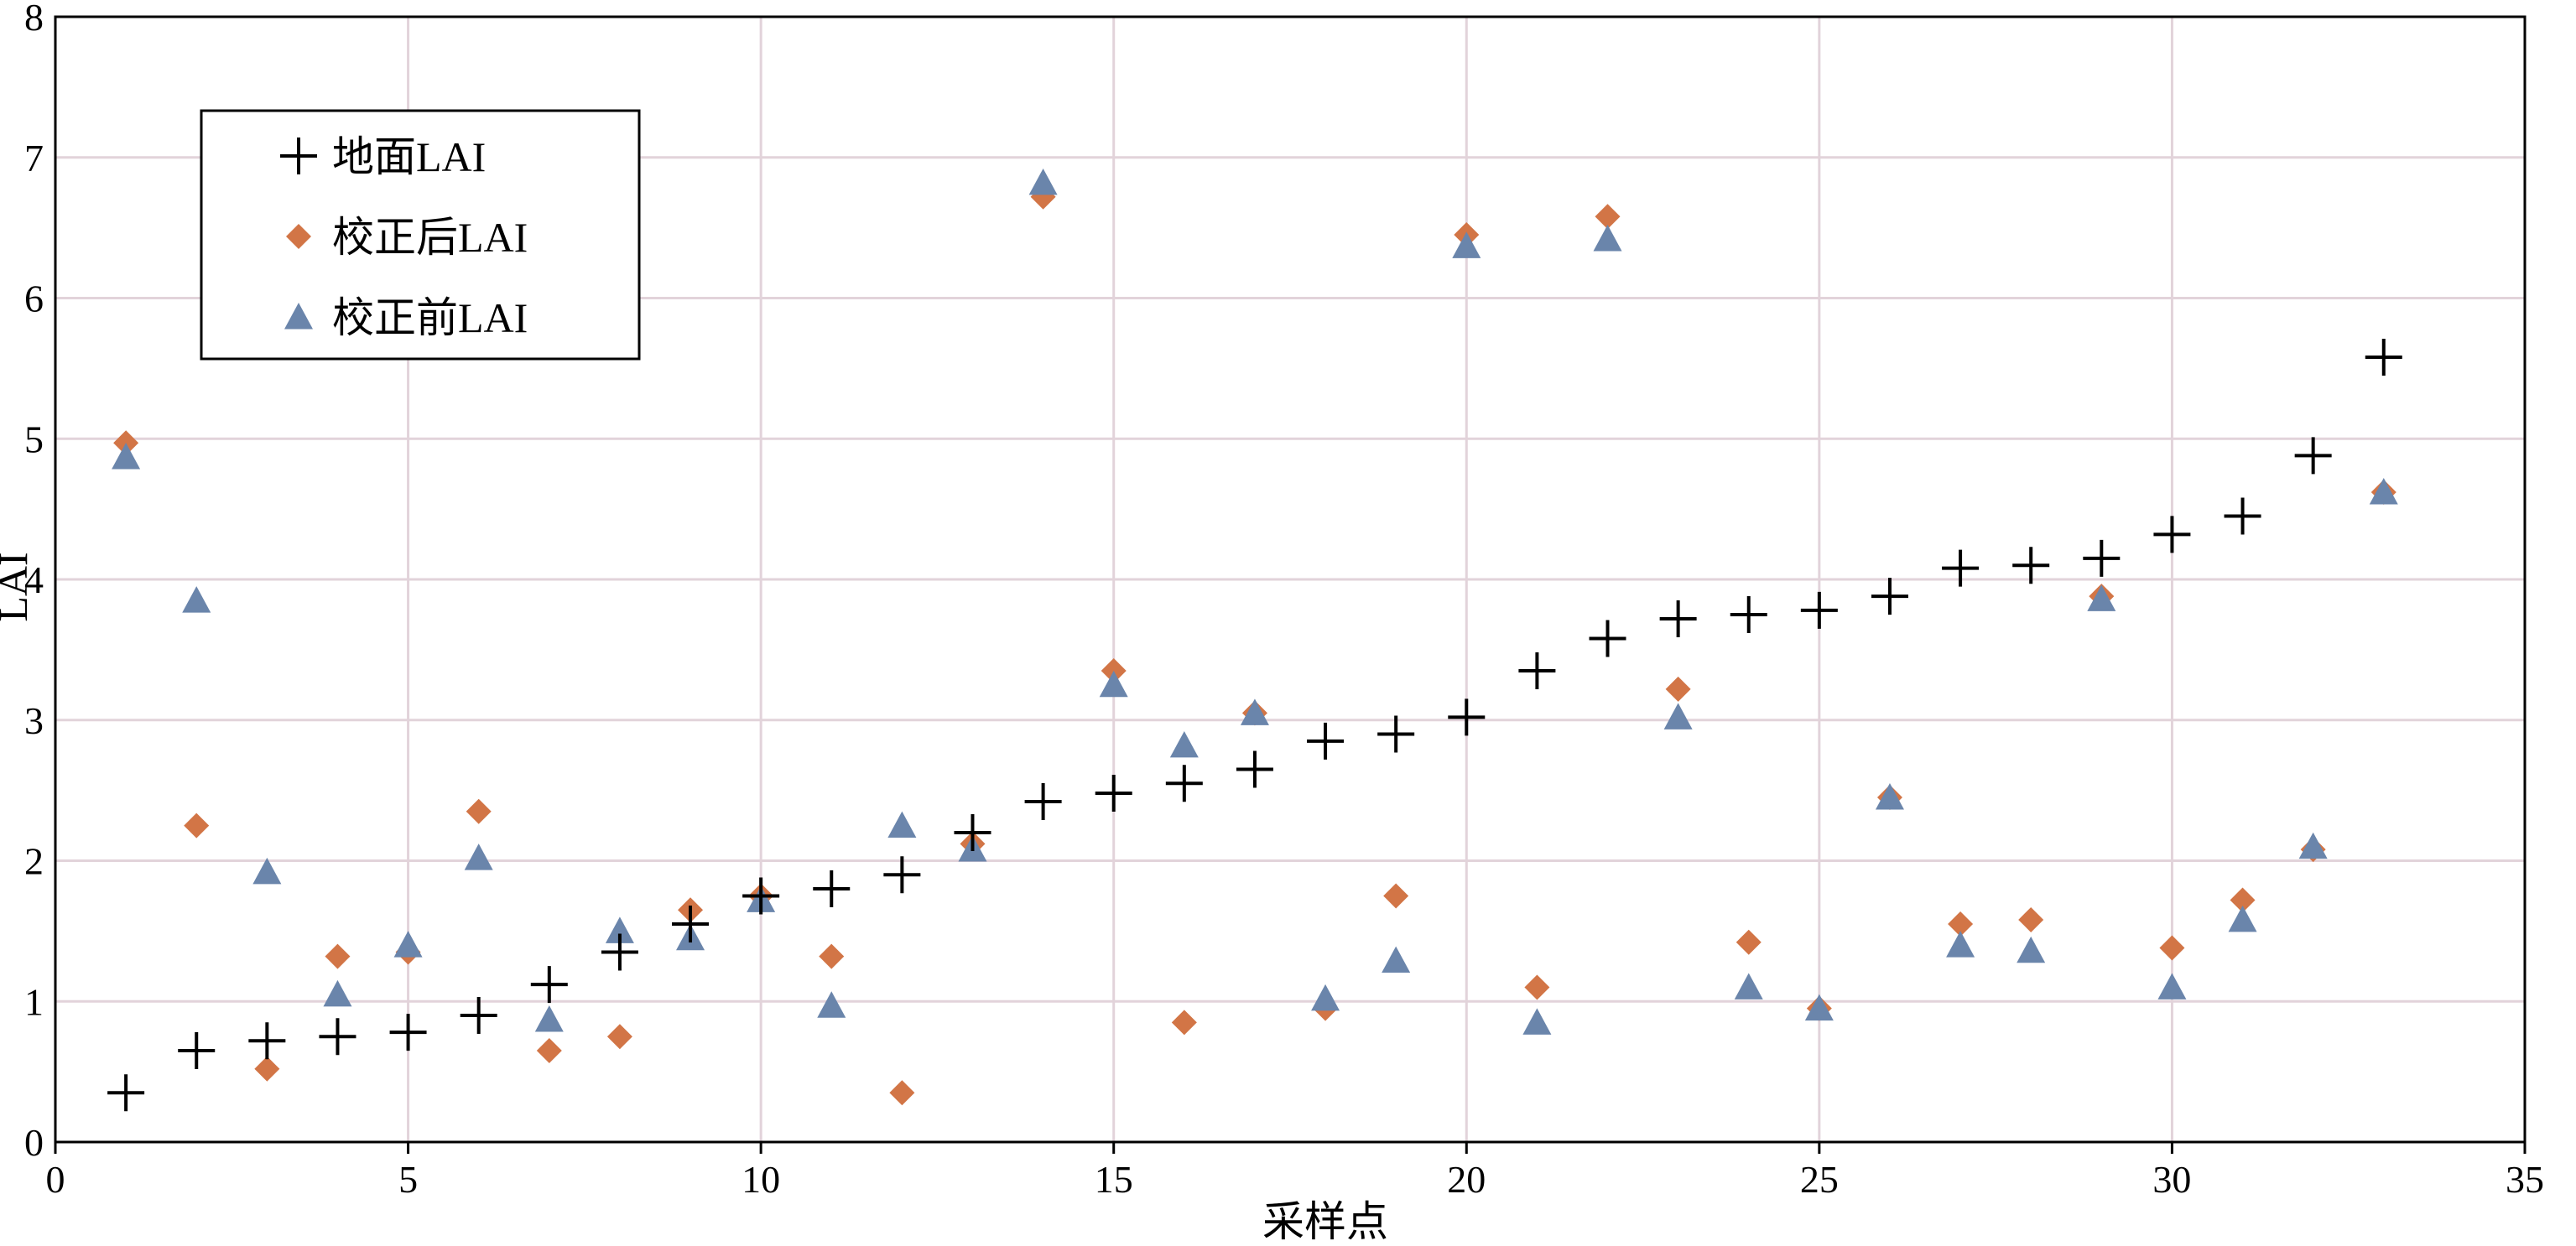 The image size is (2576, 1246). What do you see at coordinates (2525, 1179) in the screenshot?
I see `x-tick-label: 35` at bounding box center [2525, 1179].